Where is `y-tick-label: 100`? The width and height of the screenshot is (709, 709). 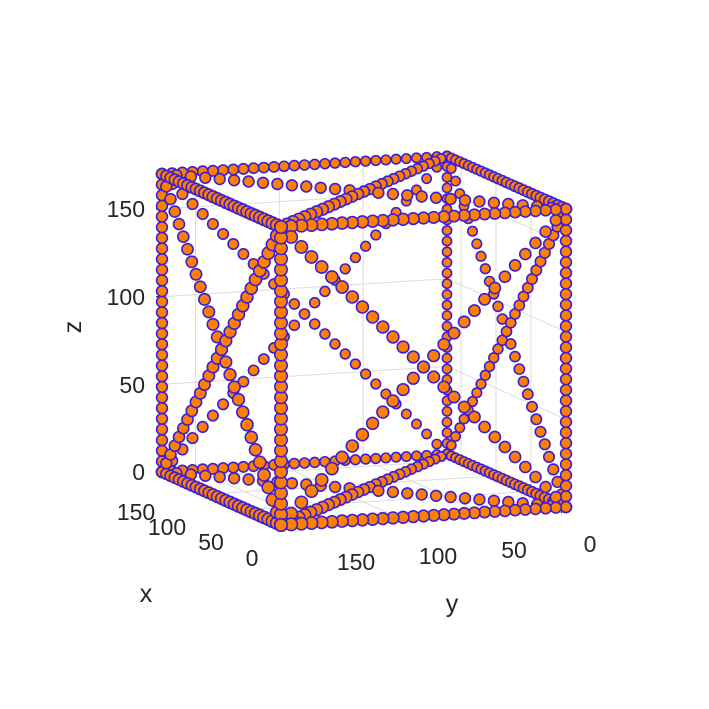
y-tick-label: 100 is located at coordinates (438, 556).